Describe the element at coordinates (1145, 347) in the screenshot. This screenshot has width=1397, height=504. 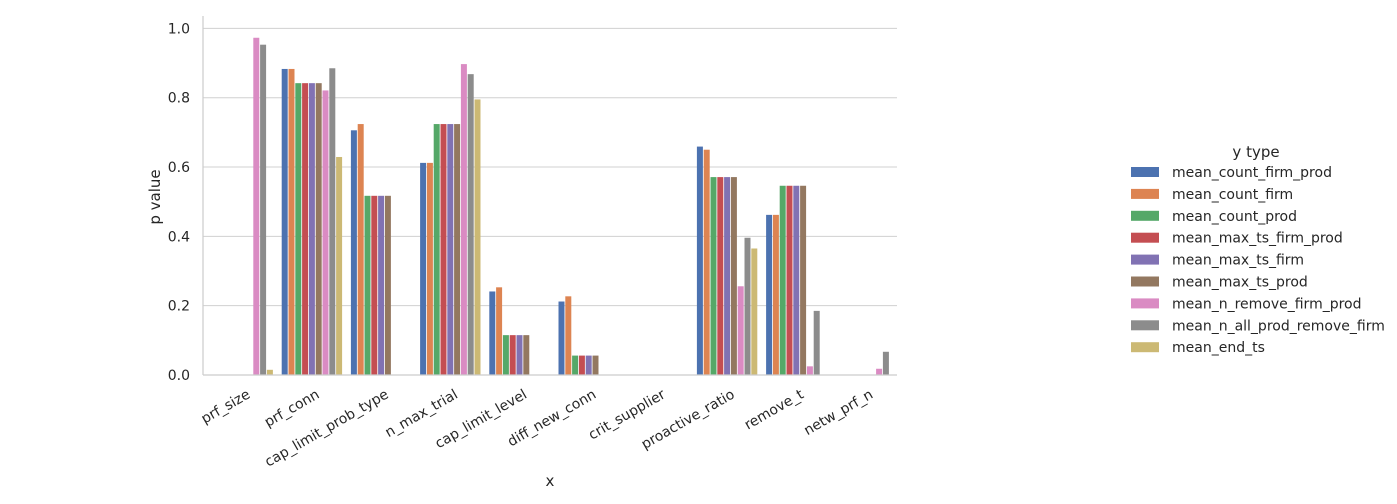
I see `legend-swatch-mean_end_ts` at that location.